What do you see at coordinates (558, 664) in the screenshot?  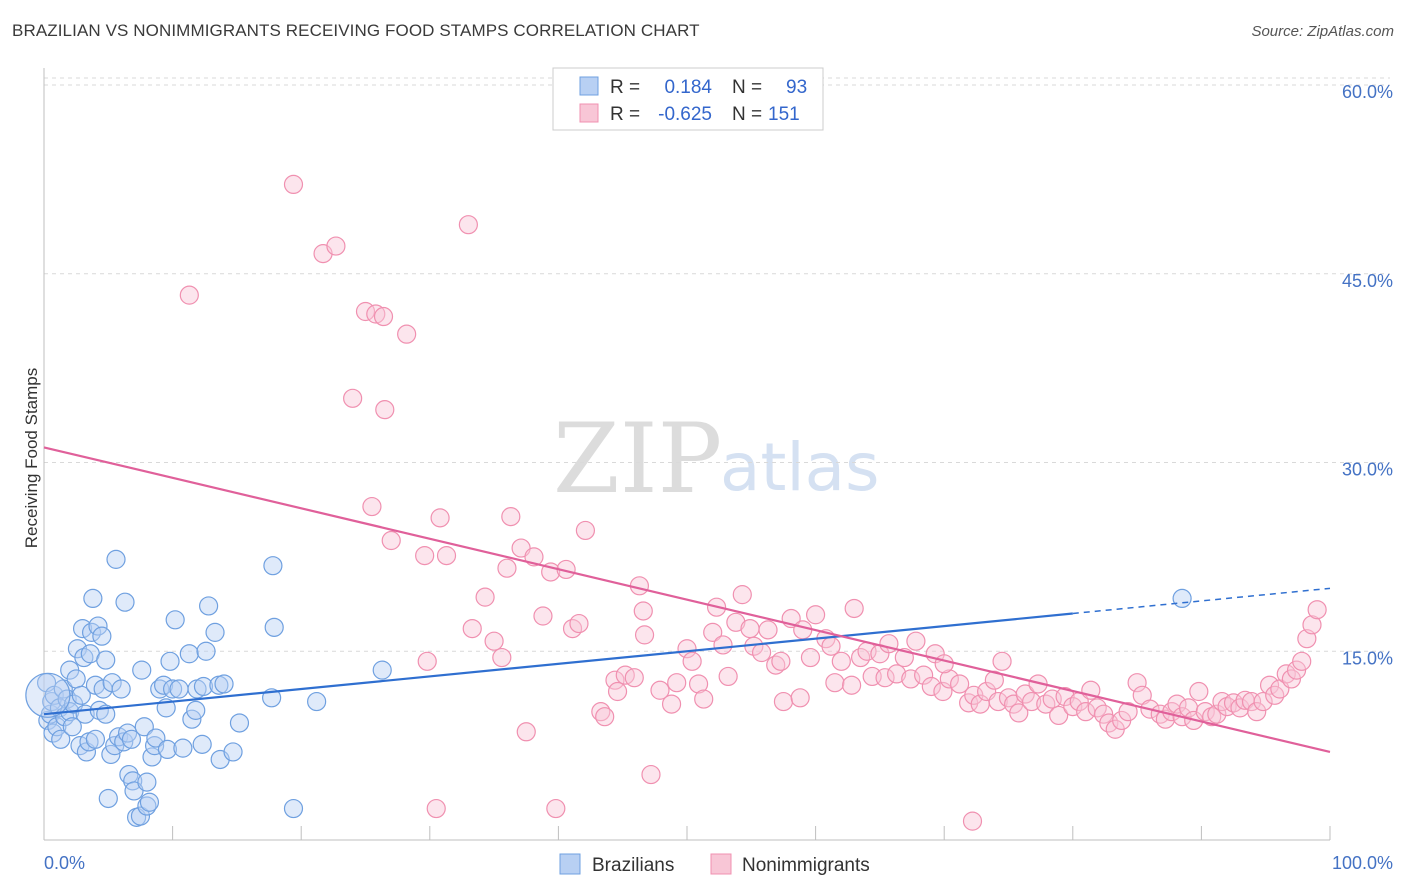 I see `trendline-brazilians` at bounding box center [558, 664].